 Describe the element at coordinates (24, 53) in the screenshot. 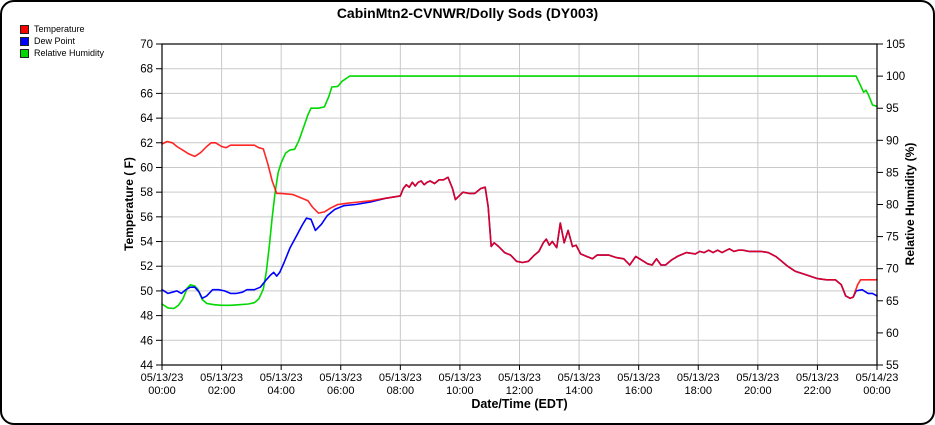

I see `relative-humidity-swatch-icon` at that location.